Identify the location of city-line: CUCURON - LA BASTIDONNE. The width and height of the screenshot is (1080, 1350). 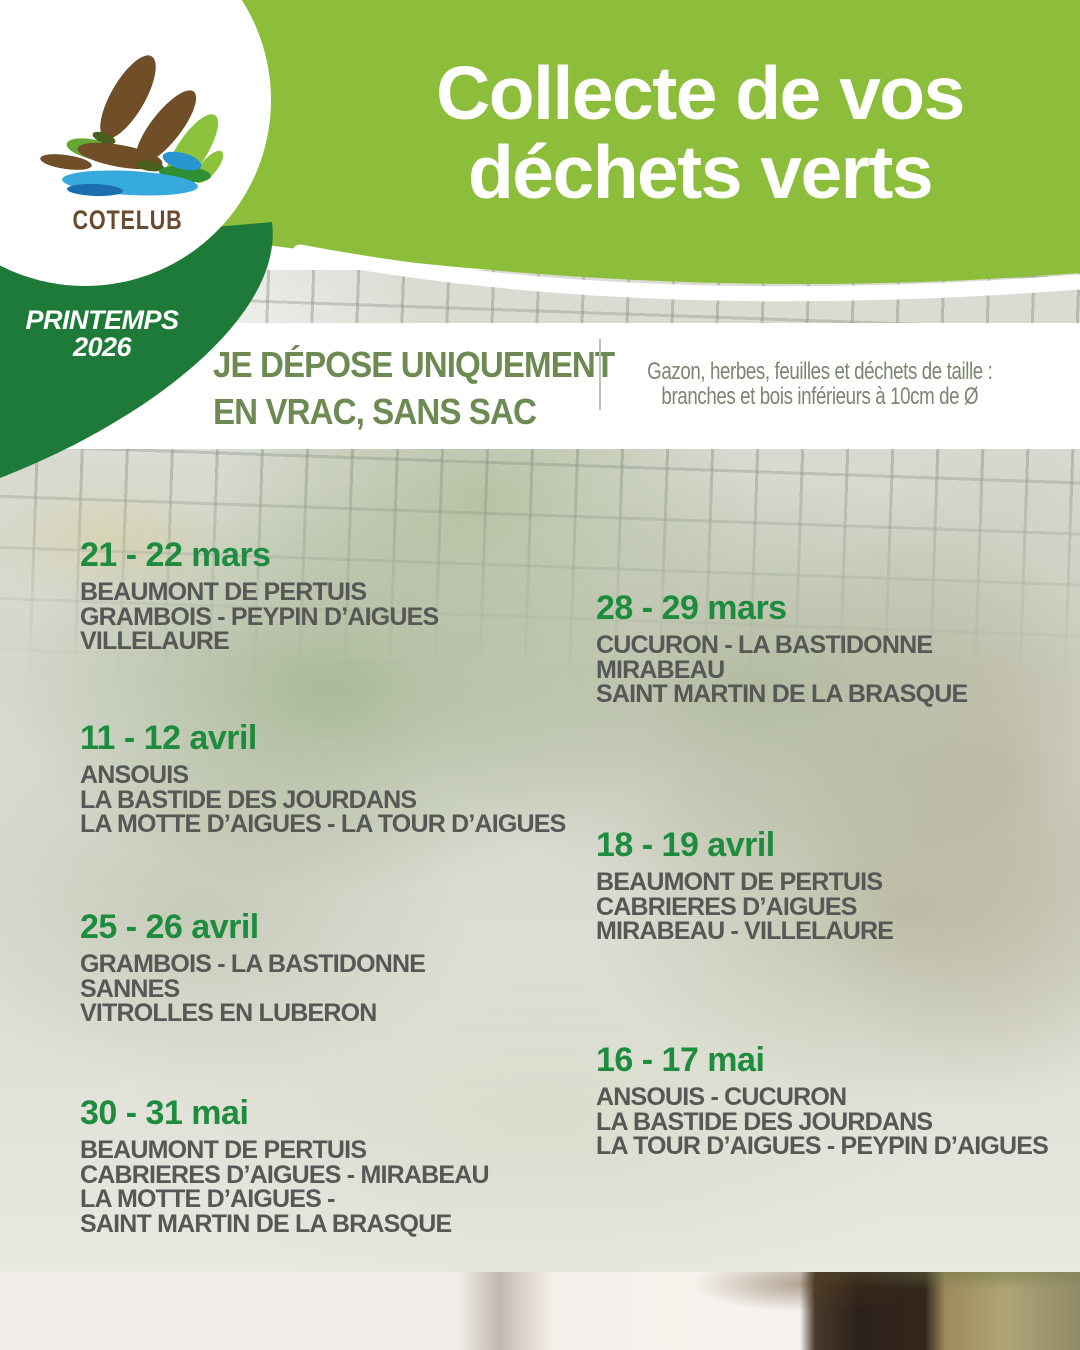
(764, 645).